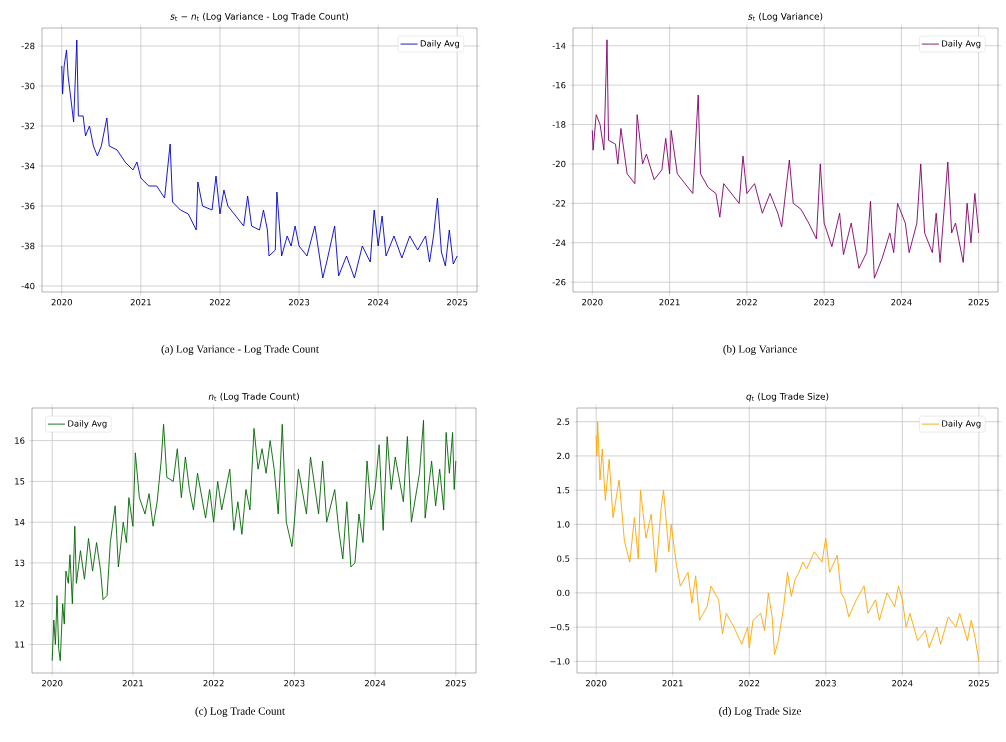  What do you see at coordinates (785, 17) in the screenshot?
I see `chart-title: s$_{t}$ (Log Variance)` at bounding box center [785, 17].